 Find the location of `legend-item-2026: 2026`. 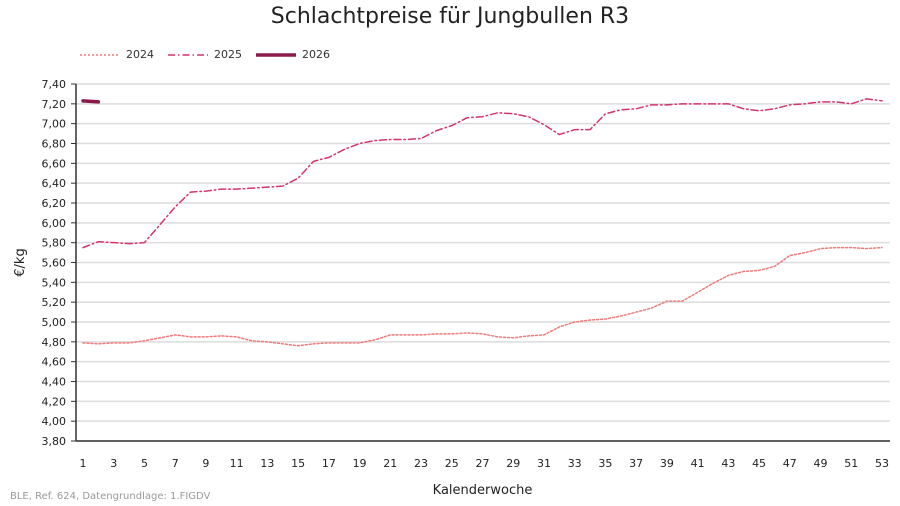

legend-item-2026: 2026 is located at coordinates (293, 54).